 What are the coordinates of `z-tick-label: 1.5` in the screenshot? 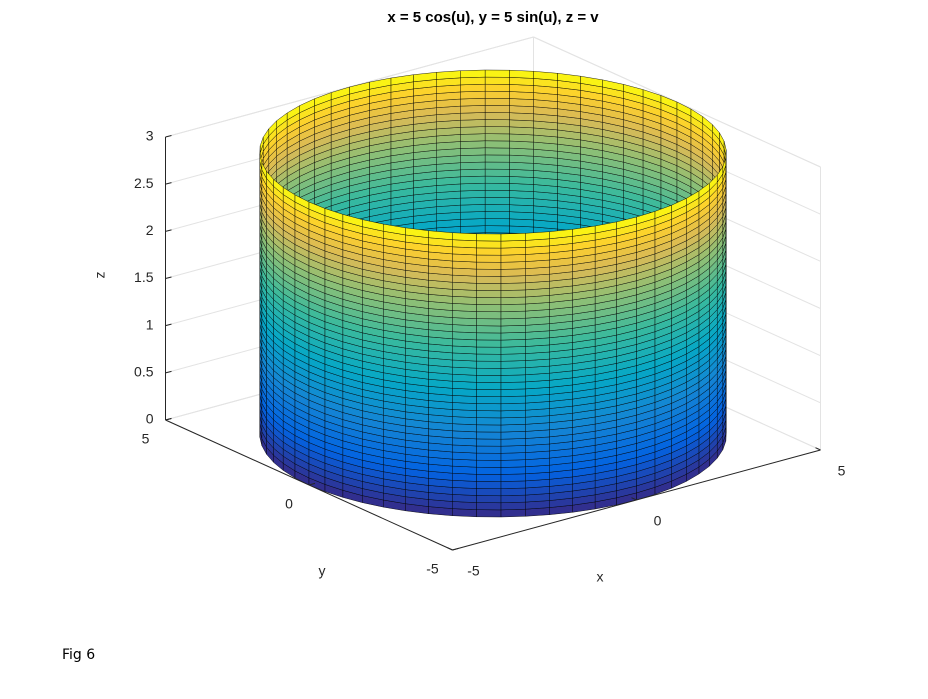 It's located at (144, 277).